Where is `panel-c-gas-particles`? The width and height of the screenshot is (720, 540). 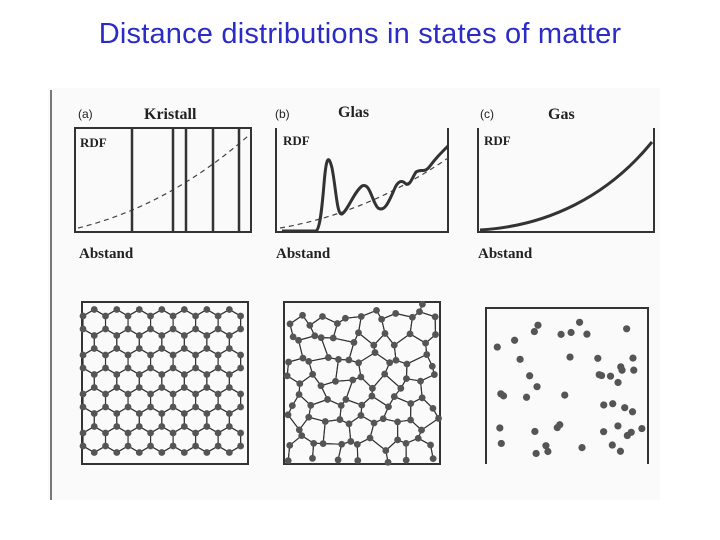
panel-c-gas-particles is located at coordinates (569, 388).